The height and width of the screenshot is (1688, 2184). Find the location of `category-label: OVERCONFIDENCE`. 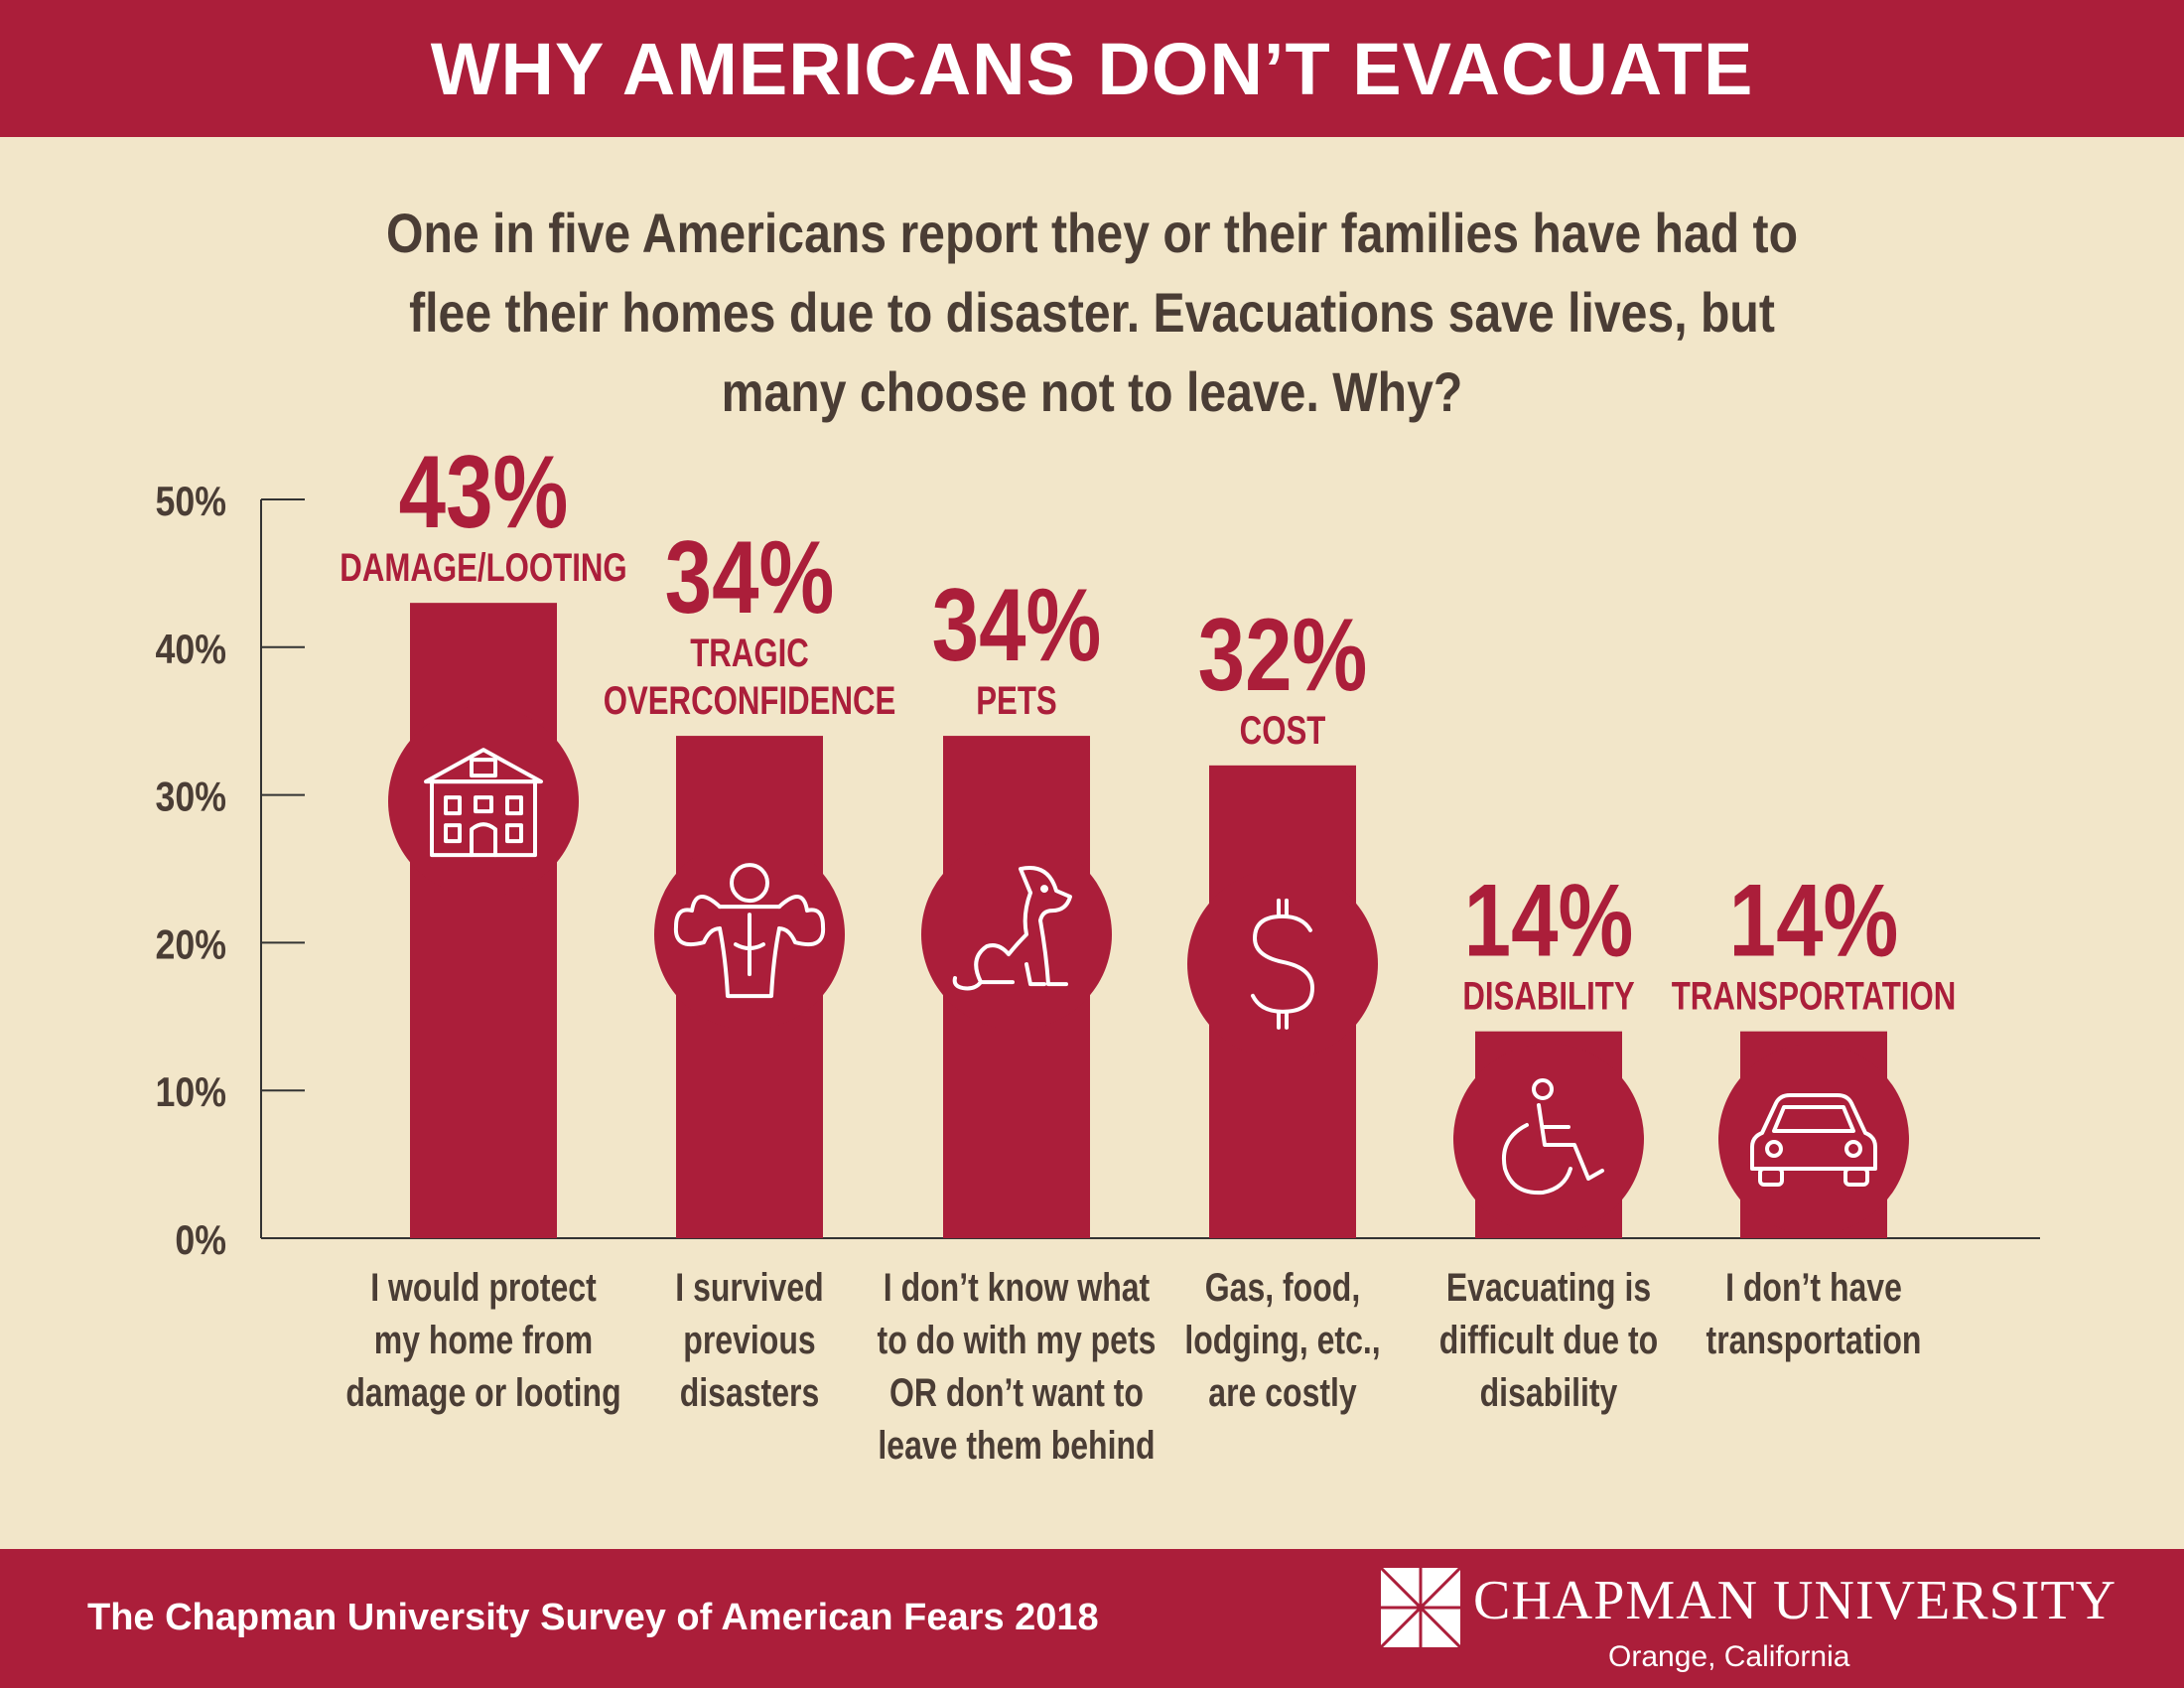

category-label: OVERCONFIDENCE is located at coordinates (750, 700).